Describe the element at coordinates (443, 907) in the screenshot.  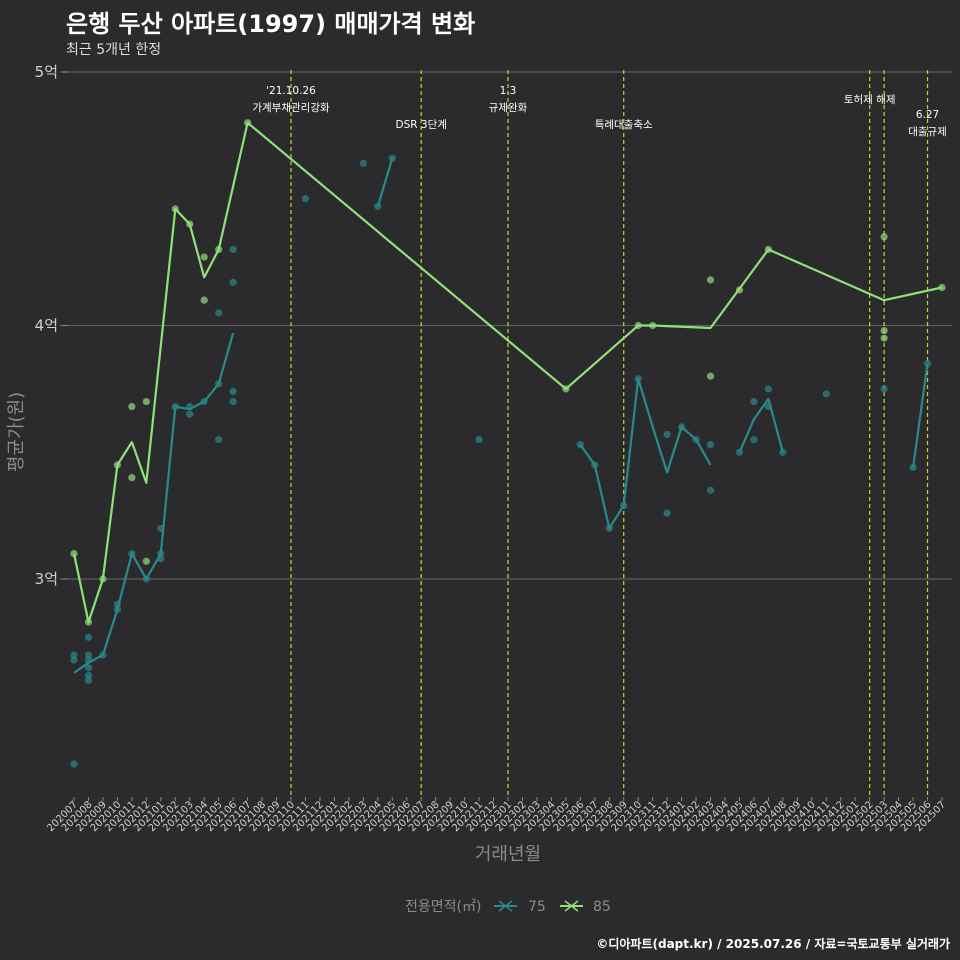
I see `legend-title: 전용면적(㎡)` at that location.